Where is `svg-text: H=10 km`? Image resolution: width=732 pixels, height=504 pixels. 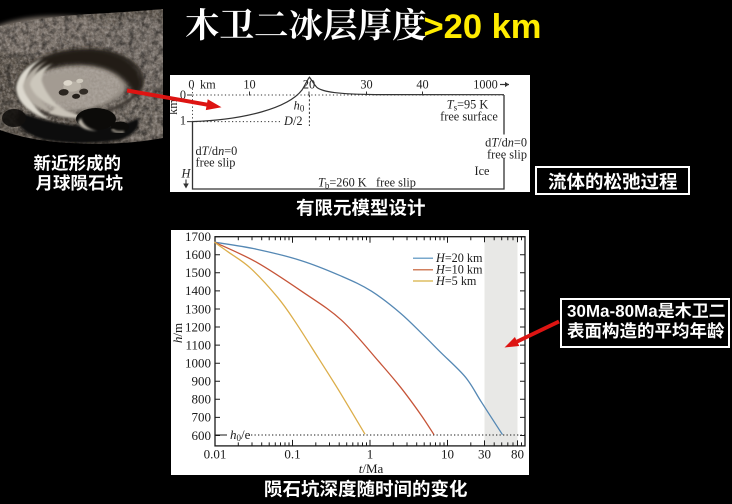
svg-text: H=10 km is located at coordinates (459, 269).